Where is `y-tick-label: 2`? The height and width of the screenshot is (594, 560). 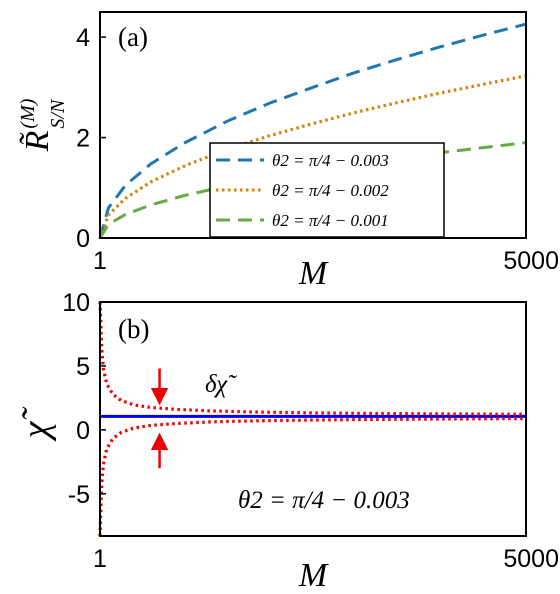 y-tick-label: 2 is located at coordinates (83, 139).